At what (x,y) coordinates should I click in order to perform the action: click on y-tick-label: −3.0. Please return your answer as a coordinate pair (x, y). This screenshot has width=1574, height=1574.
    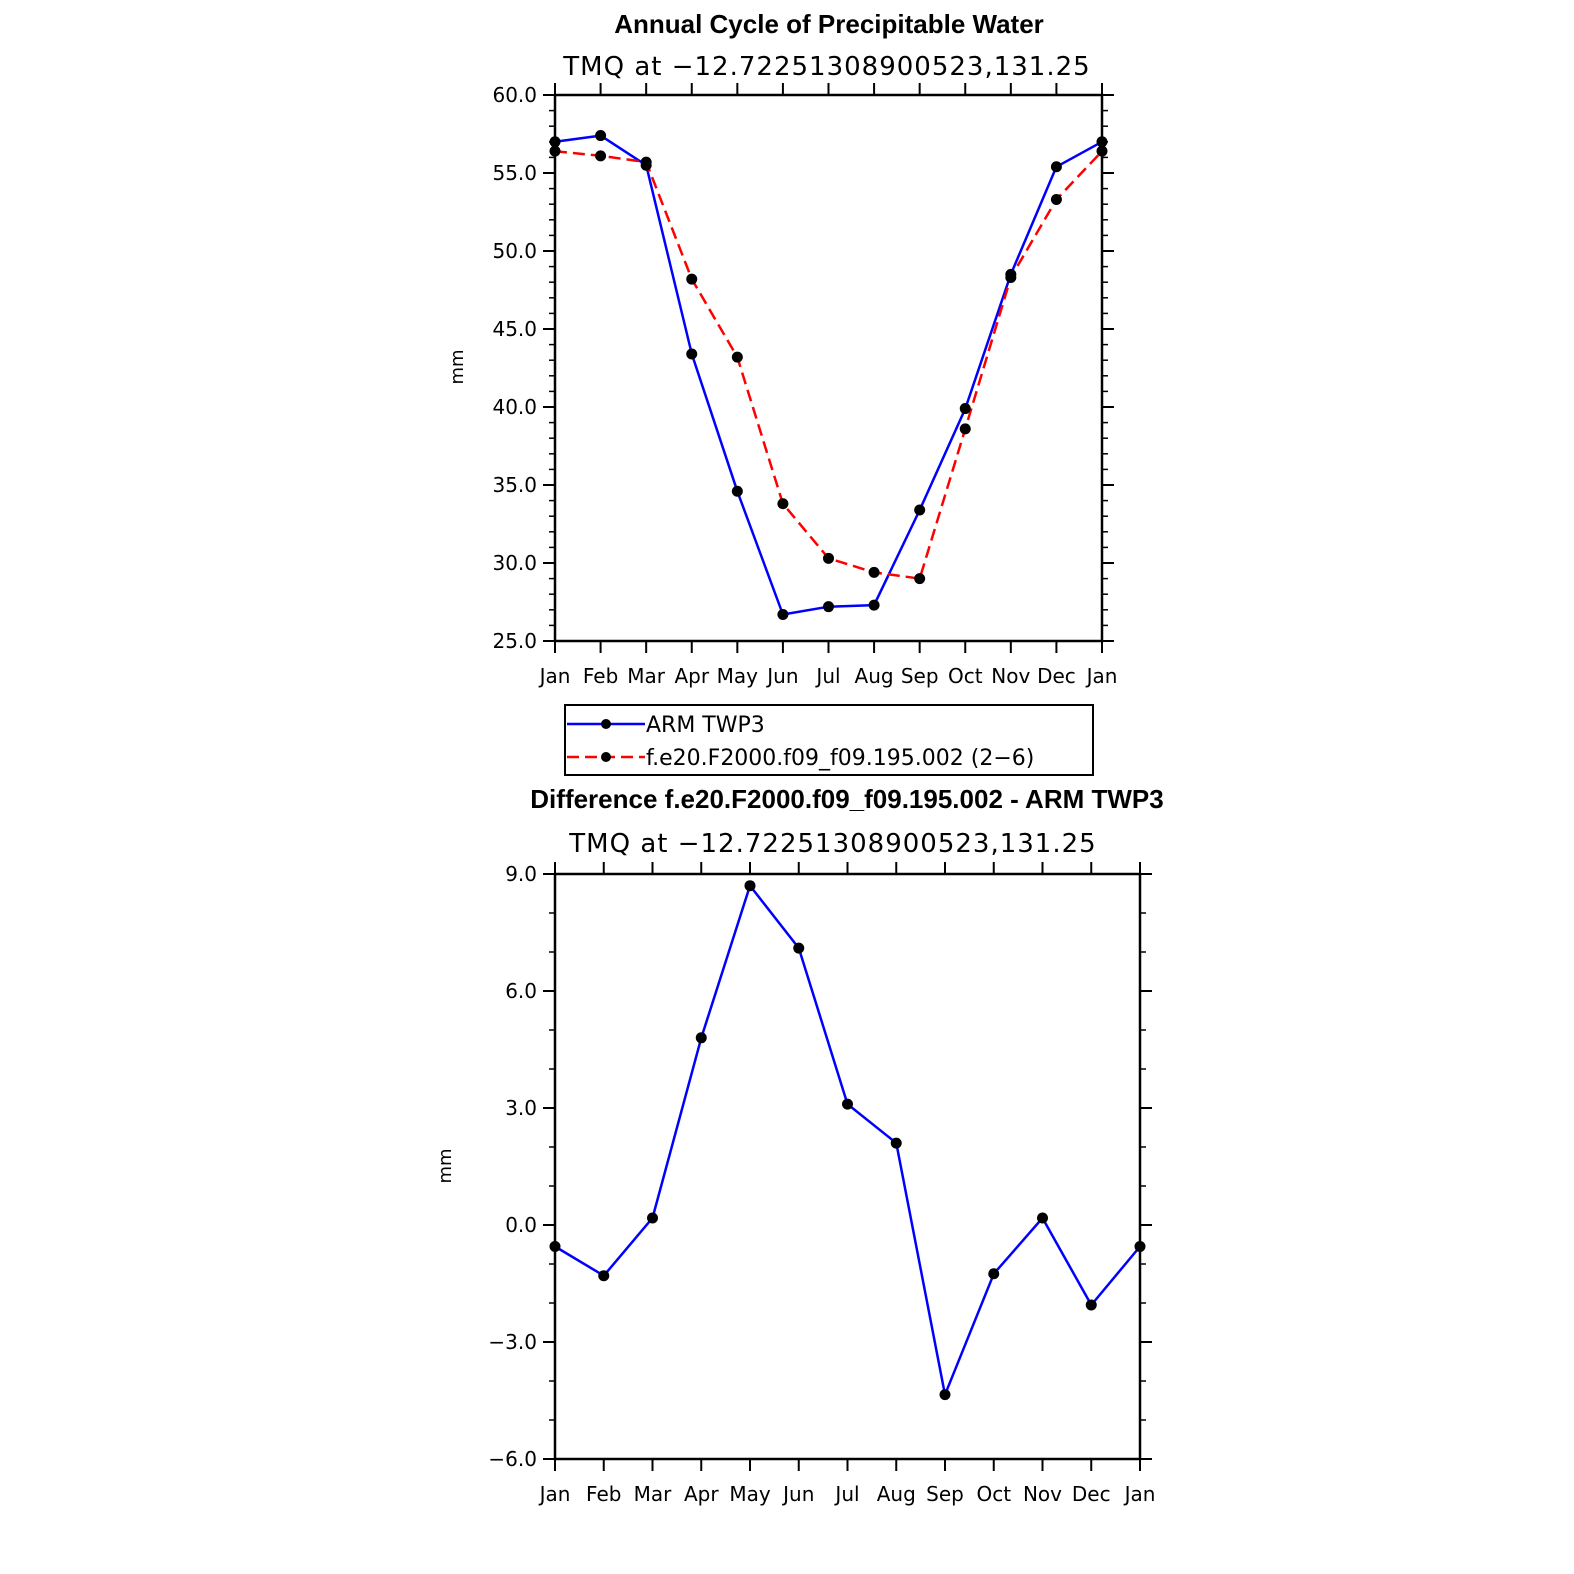
    Looking at the image, I should click on (512, 1342).